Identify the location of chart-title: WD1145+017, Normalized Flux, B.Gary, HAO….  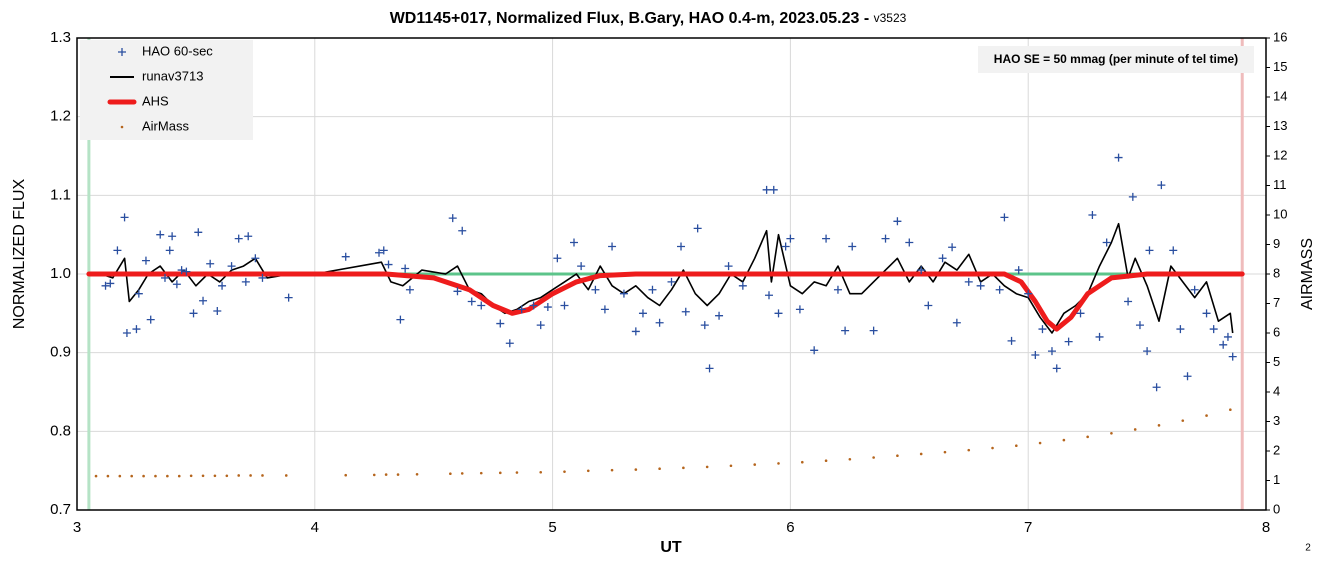
(648, 18).